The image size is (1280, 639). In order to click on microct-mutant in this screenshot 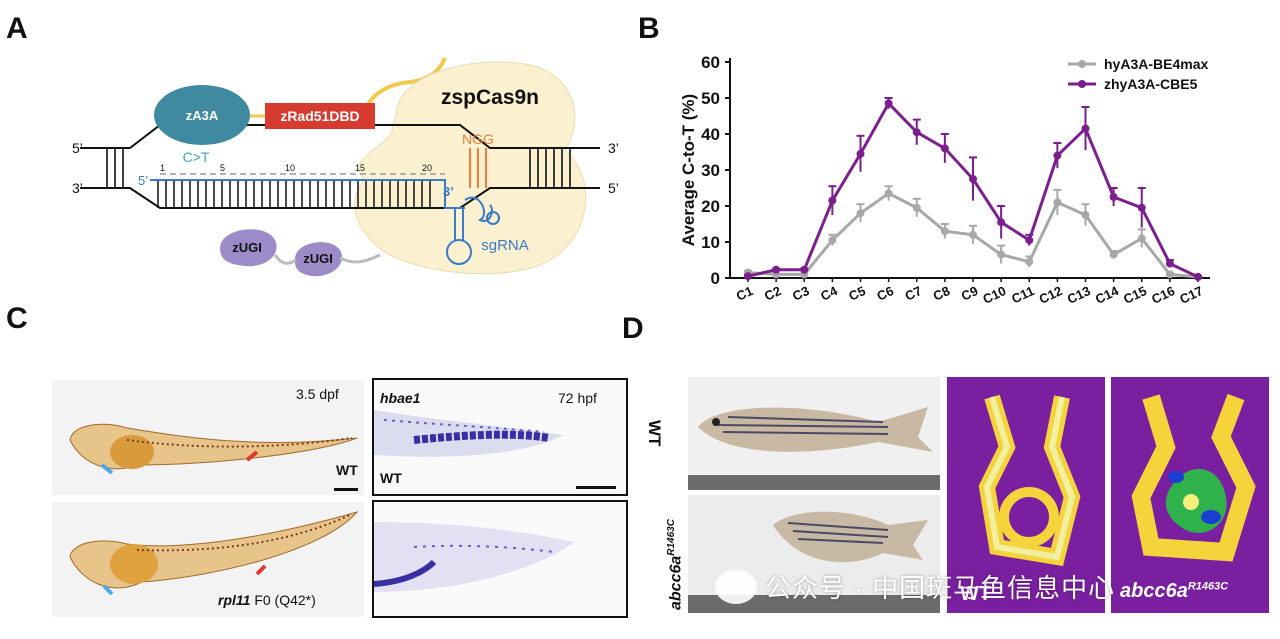, I will do `click(1190, 495)`.